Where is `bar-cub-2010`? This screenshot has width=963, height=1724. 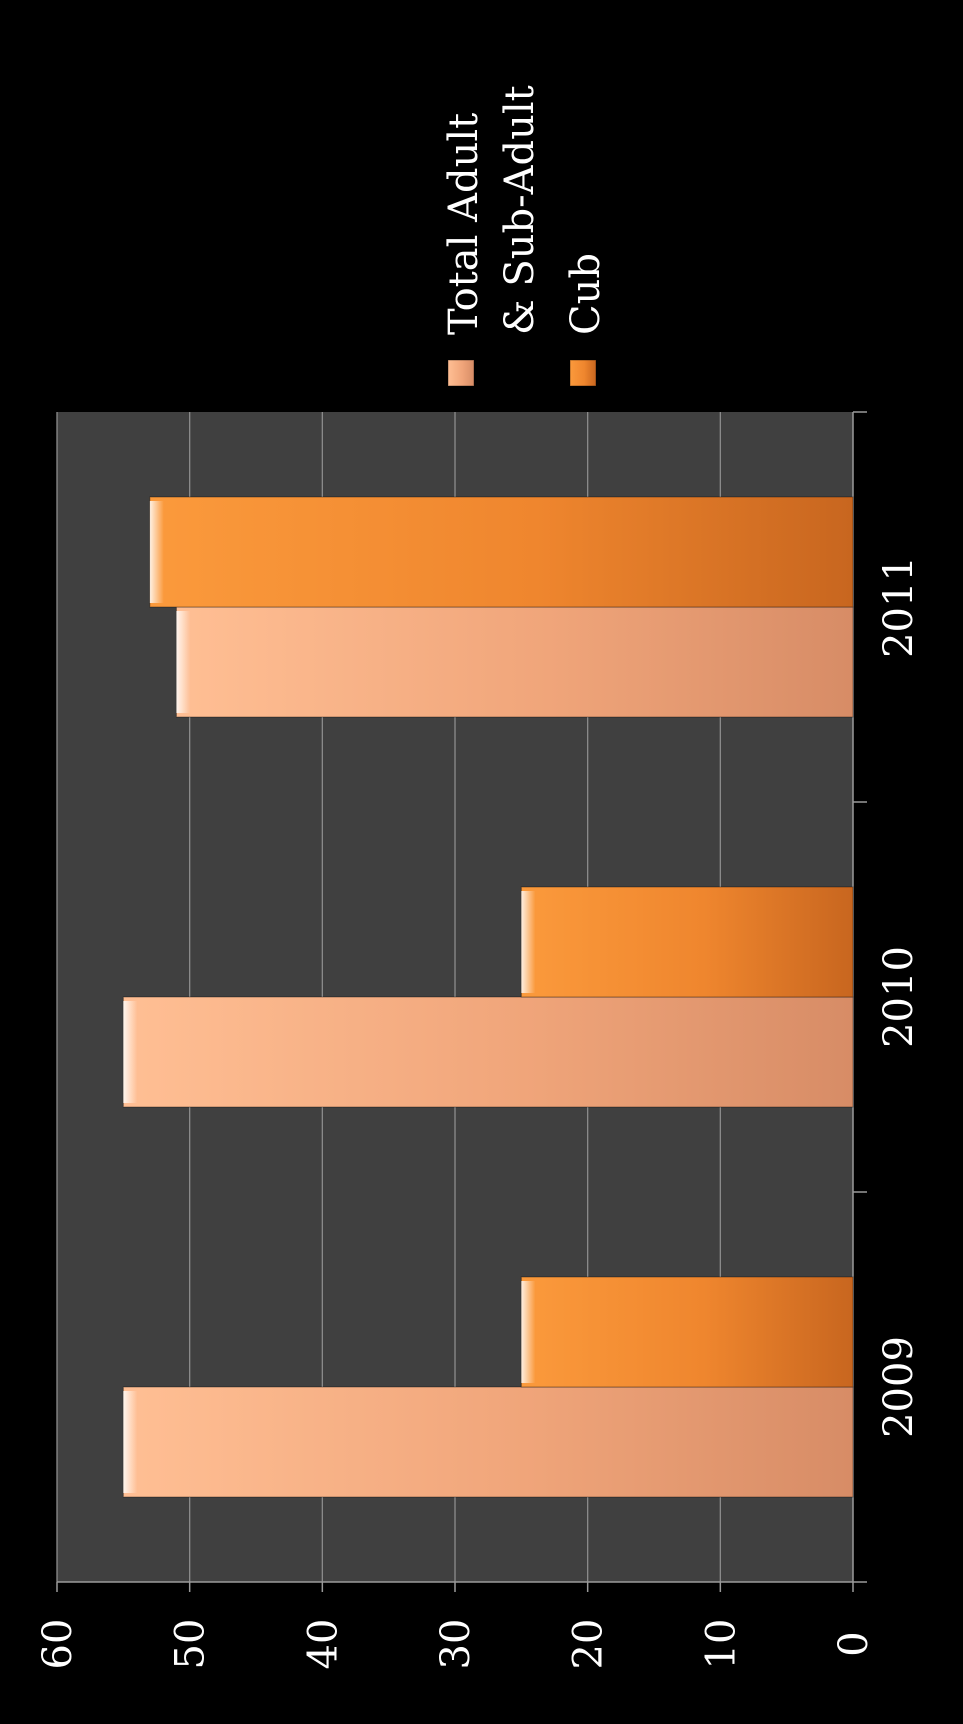
bar-cub-2010 is located at coordinates (687, 942).